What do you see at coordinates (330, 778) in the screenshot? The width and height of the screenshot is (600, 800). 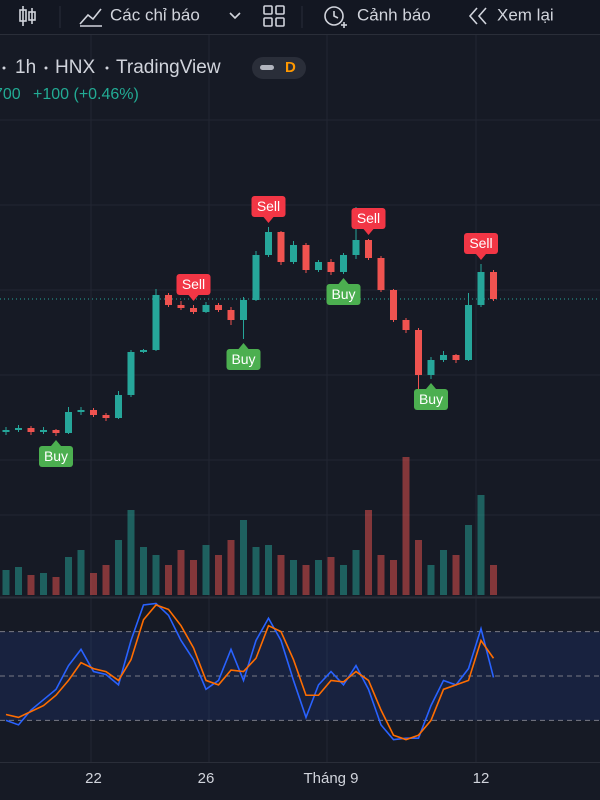 I see `x-tick-label: Tháng 9` at bounding box center [330, 778].